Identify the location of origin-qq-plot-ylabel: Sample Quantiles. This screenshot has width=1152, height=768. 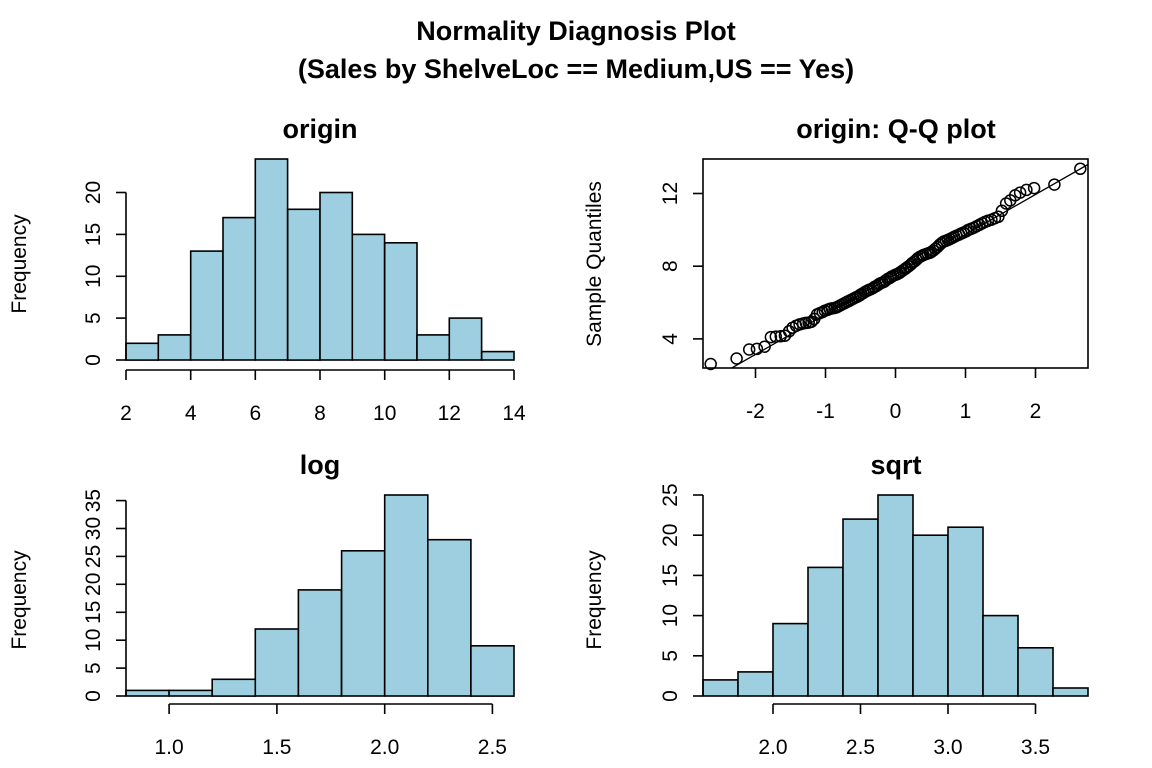
(594, 264).